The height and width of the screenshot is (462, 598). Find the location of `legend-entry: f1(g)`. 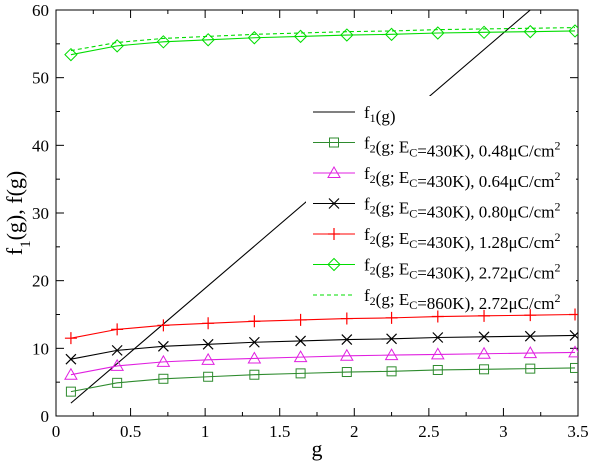

legend-entry: f1(g) is located at coordinates (354, 114).